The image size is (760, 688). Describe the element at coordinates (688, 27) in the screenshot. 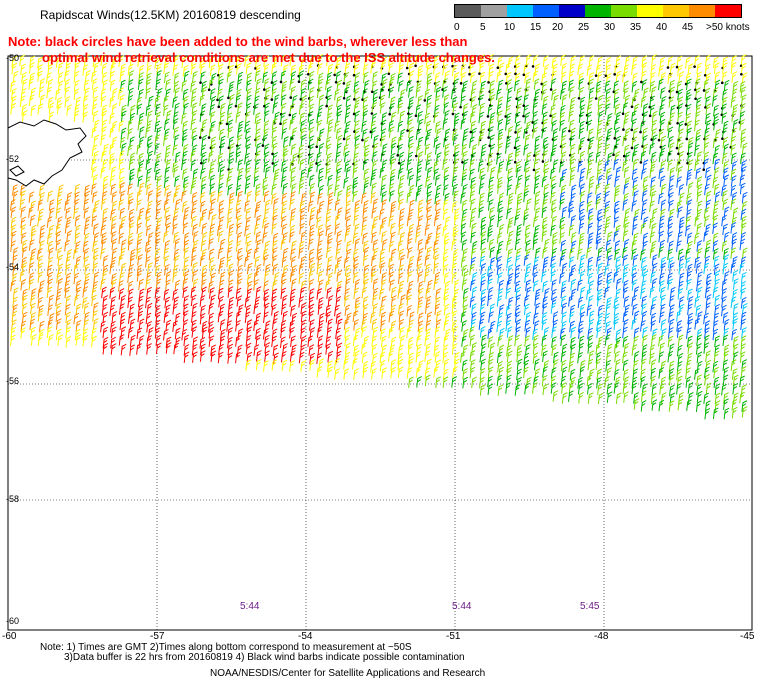

I see `legend-label: 45` at that location.